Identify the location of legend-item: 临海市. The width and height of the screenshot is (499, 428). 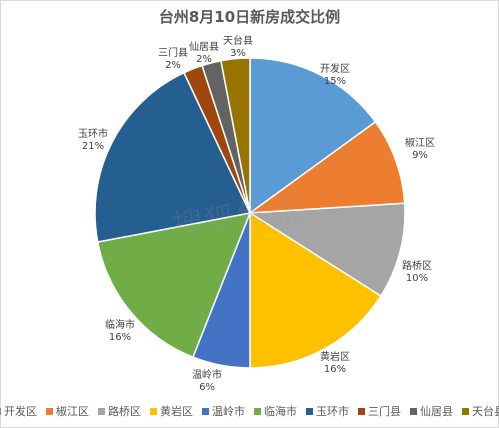
(275, 411).